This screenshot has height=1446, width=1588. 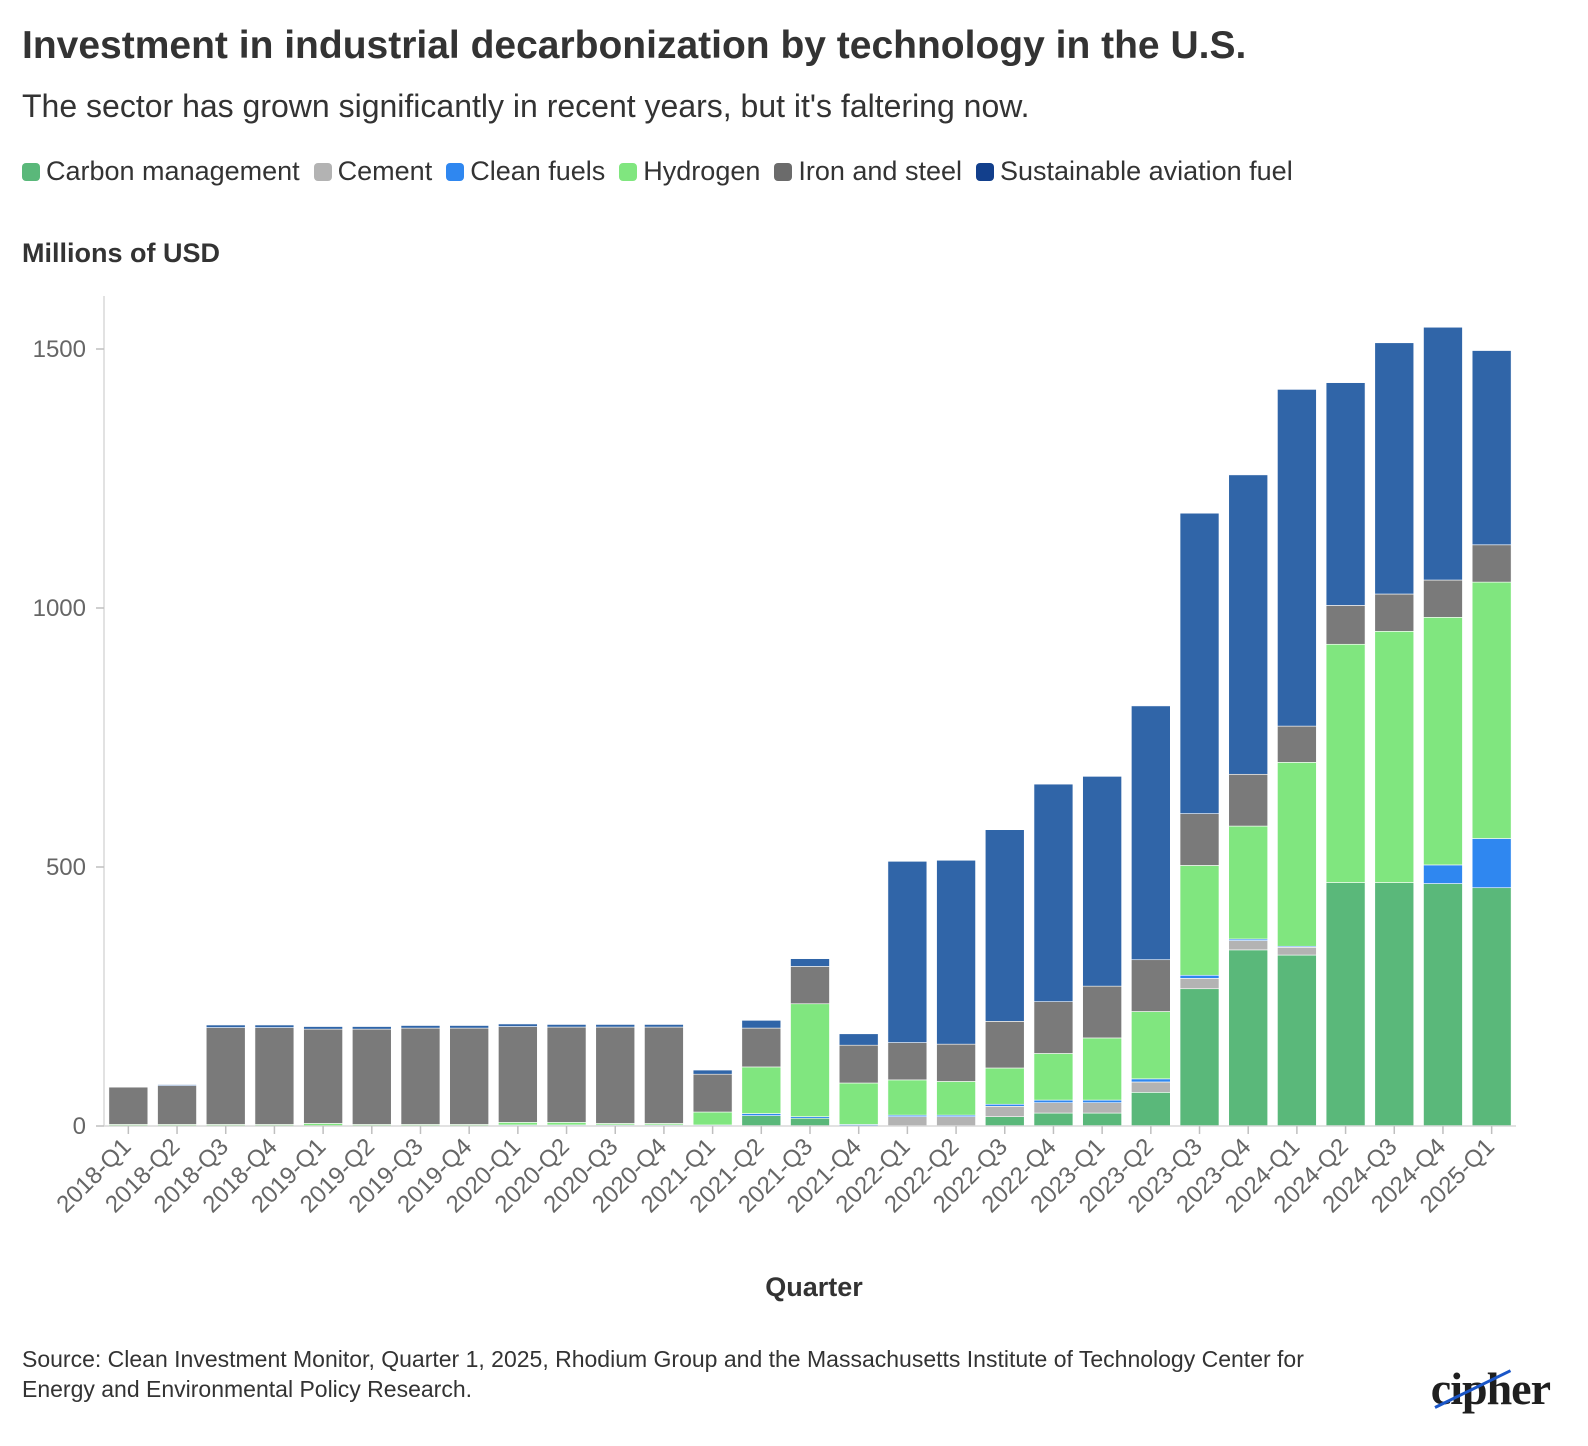 I want to click on legend-item-iron-and-steel: Iron and steel, so click(x=868, y=171).